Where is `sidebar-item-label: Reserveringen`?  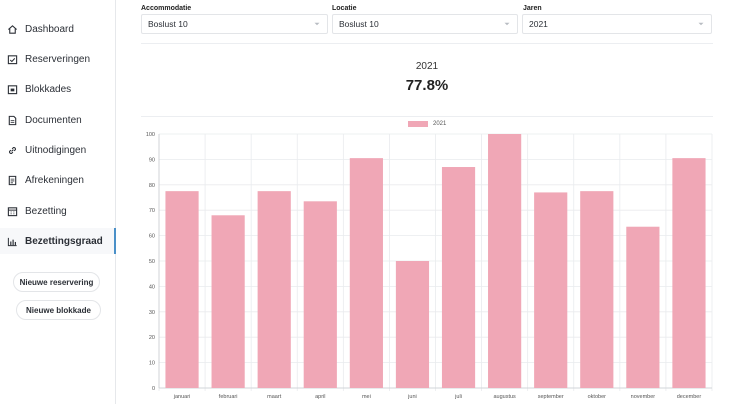
sidebar-item-label: Reserveringen is located at coordinates (58, 59).